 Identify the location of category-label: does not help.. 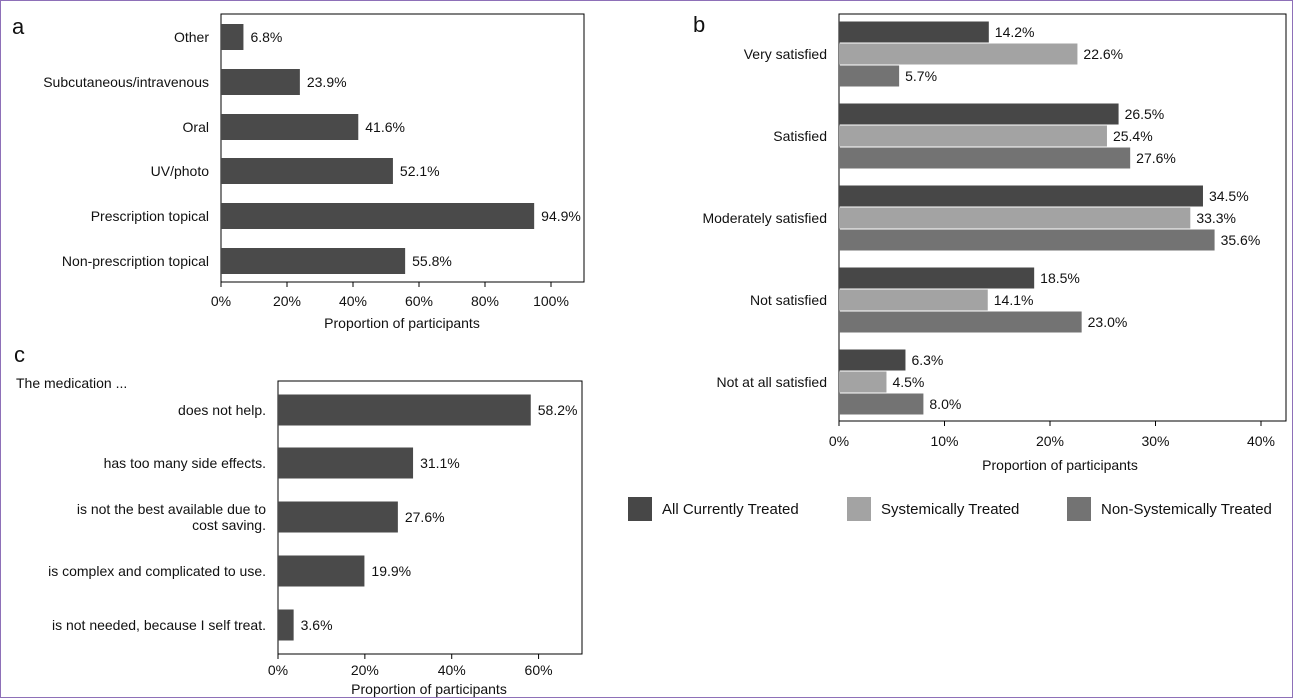
(222, 410).